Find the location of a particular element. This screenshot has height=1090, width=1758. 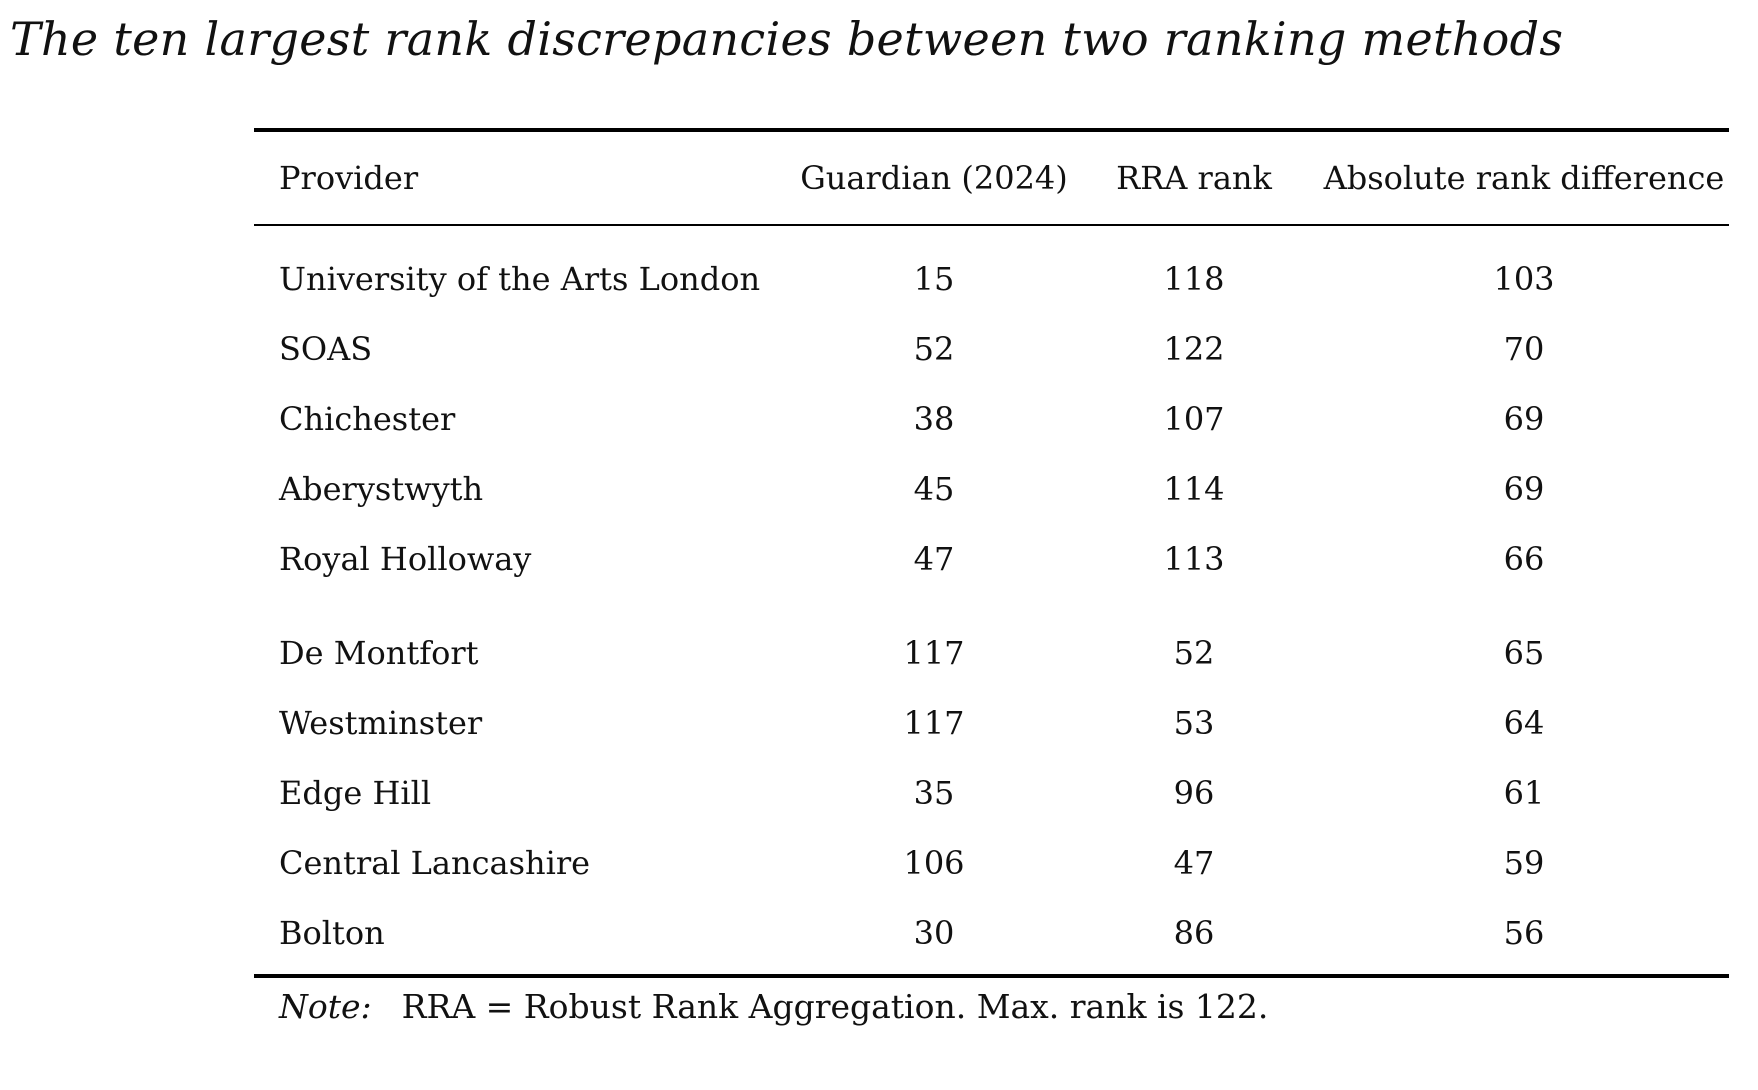

cell-provider: Edge Hill is located at coordinates (355, 793).